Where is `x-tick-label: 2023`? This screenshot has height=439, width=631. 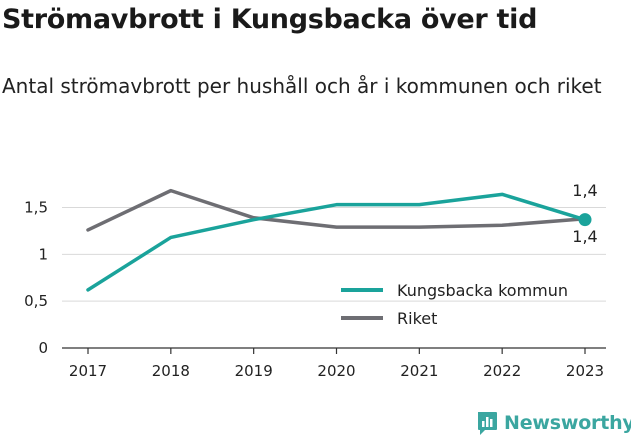 x-tick-label: 2023 is located at coordinates (585, 371).